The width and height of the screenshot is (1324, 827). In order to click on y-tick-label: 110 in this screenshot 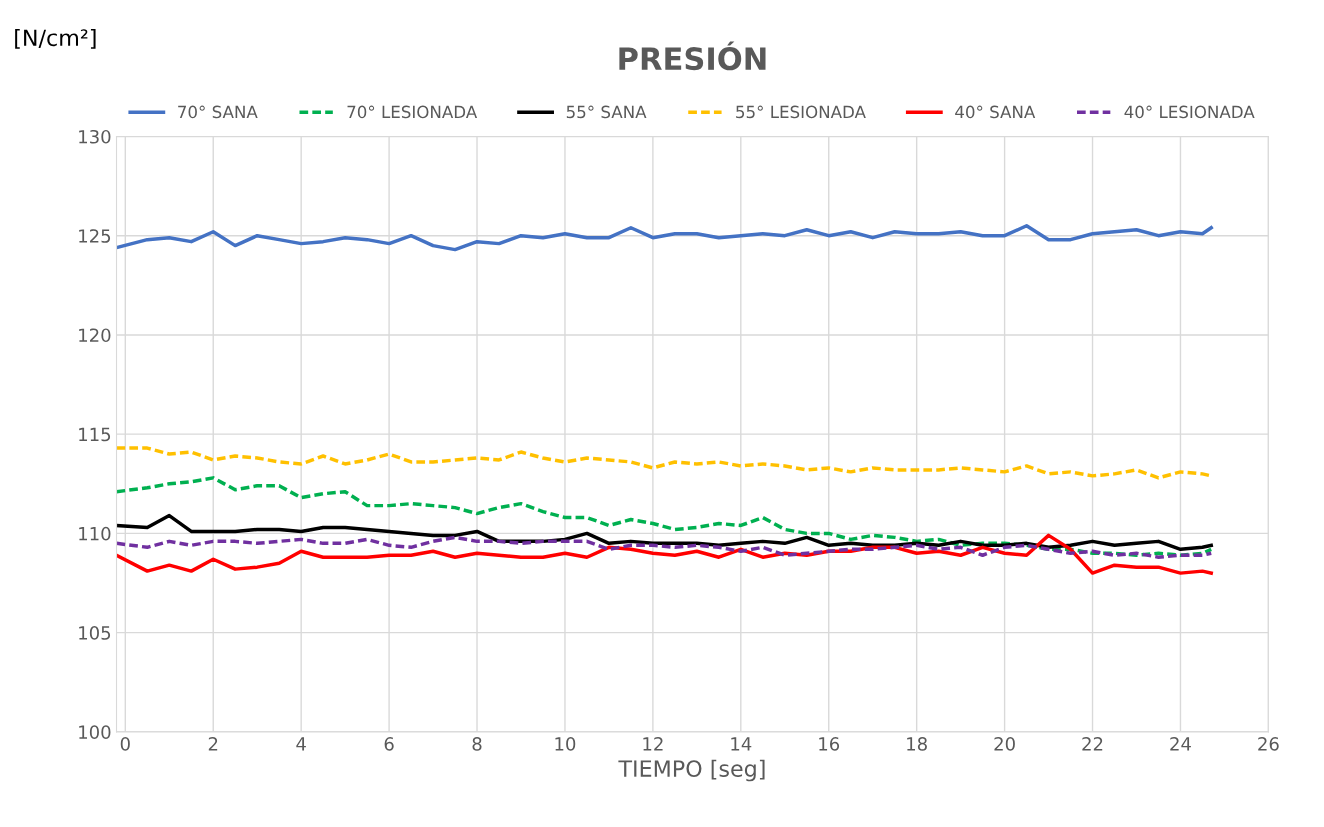, I will do `click(95, 533)`.